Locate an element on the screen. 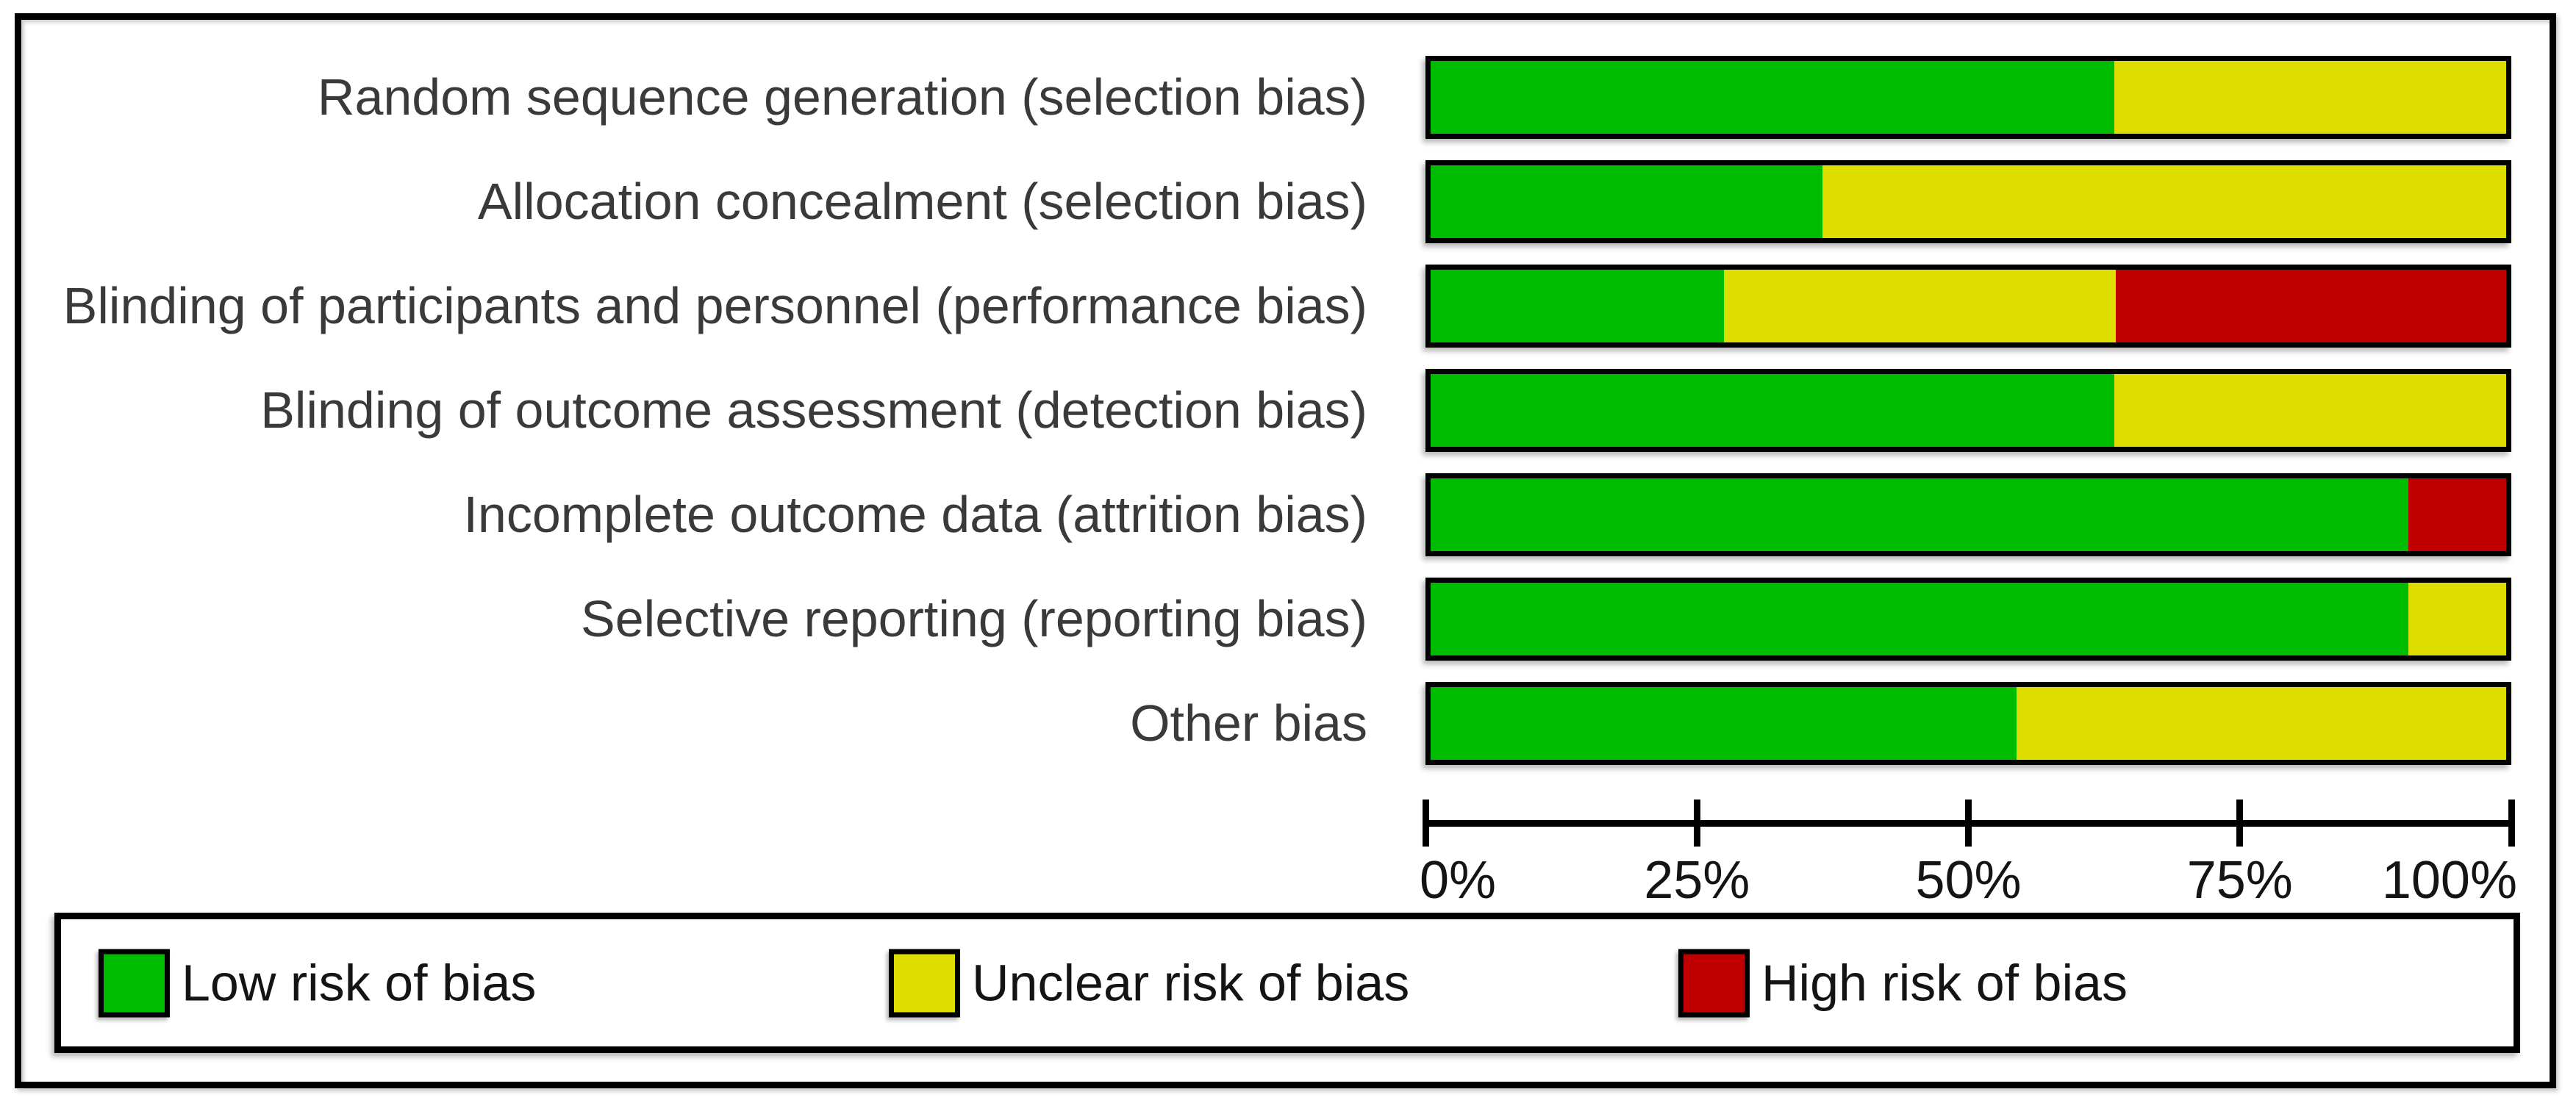  bar-row: Other bias is located at coordinates (1288, 723).